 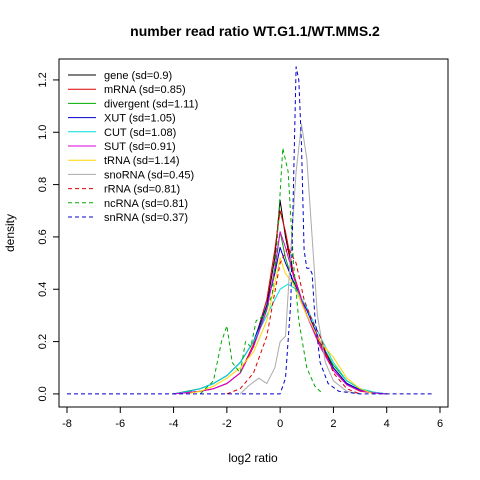 I want to click on legend-label: snRNA (sd=0.37), so click(x=146, y=218).